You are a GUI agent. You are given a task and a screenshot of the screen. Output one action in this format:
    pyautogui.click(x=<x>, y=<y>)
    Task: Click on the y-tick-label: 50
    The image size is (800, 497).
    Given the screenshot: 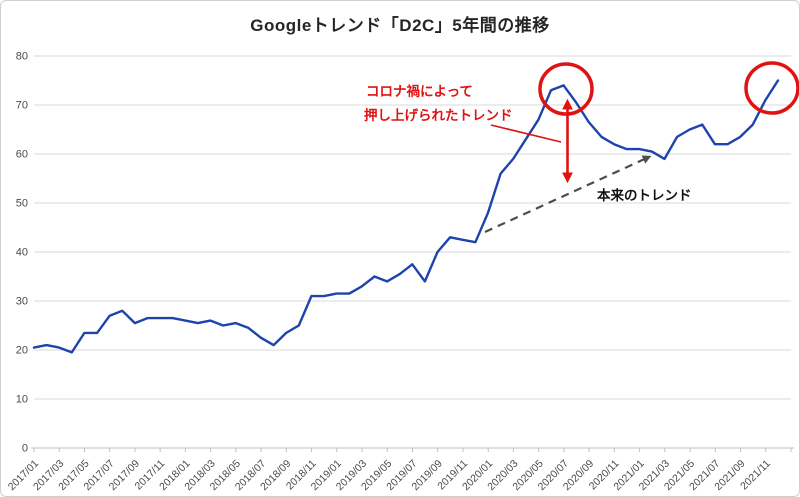 What is the action you would take?
    pyautogui.click(x=22, y=204)
    